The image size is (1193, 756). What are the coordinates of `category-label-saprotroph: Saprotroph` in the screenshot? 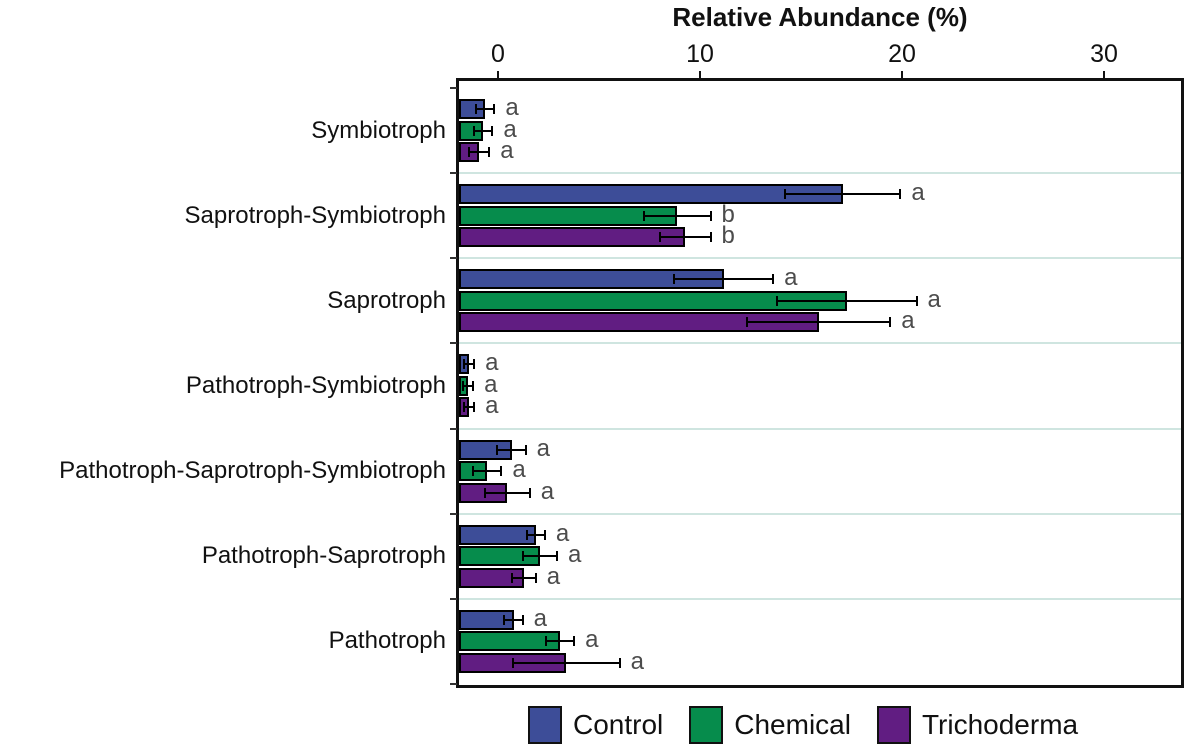 It's located at (386, 300).